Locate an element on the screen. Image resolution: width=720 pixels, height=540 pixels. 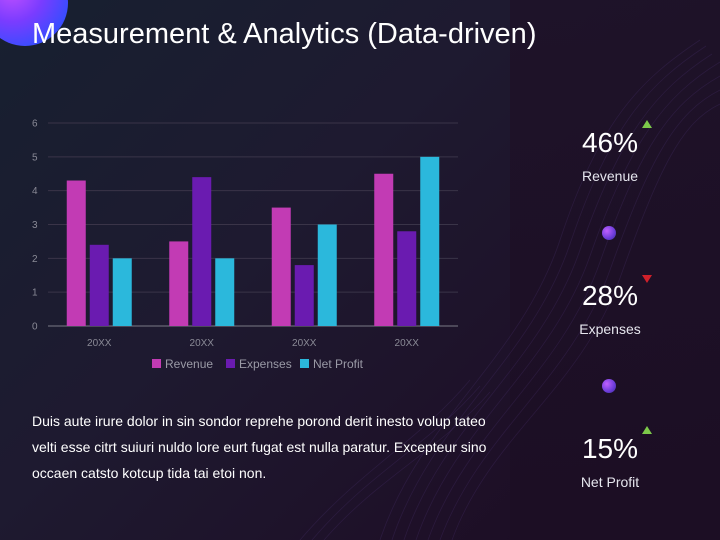
kpi-net-profit-percent: 15% is located at coordinates (610, 448).